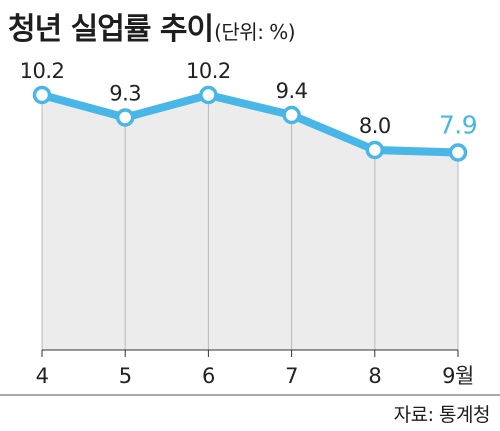 Image resolution: width=500 pixels, height=431 pixels. What do you see at coordinates (111, 29) in the screenshot?
I see `chart-title: 청년 실업률 추이` at bounding box center [111, 29].